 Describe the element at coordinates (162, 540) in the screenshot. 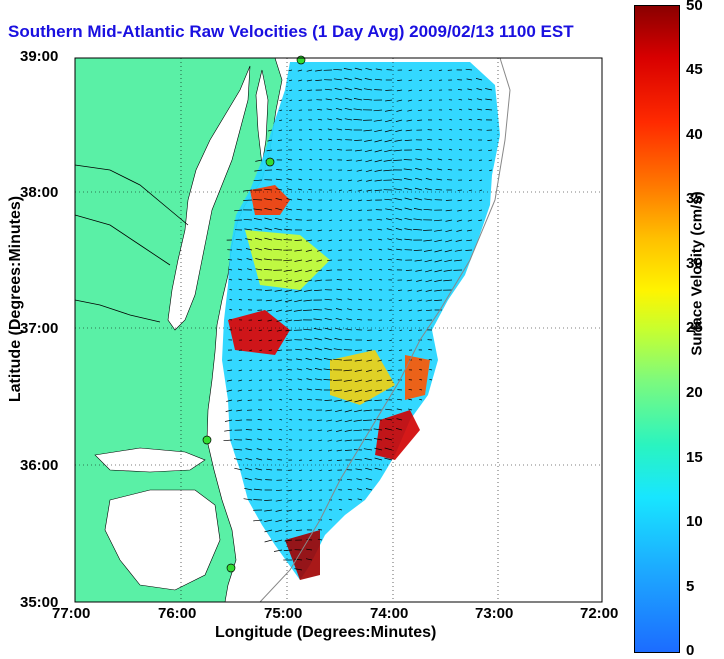

I see `pamlico-sound` at that location.